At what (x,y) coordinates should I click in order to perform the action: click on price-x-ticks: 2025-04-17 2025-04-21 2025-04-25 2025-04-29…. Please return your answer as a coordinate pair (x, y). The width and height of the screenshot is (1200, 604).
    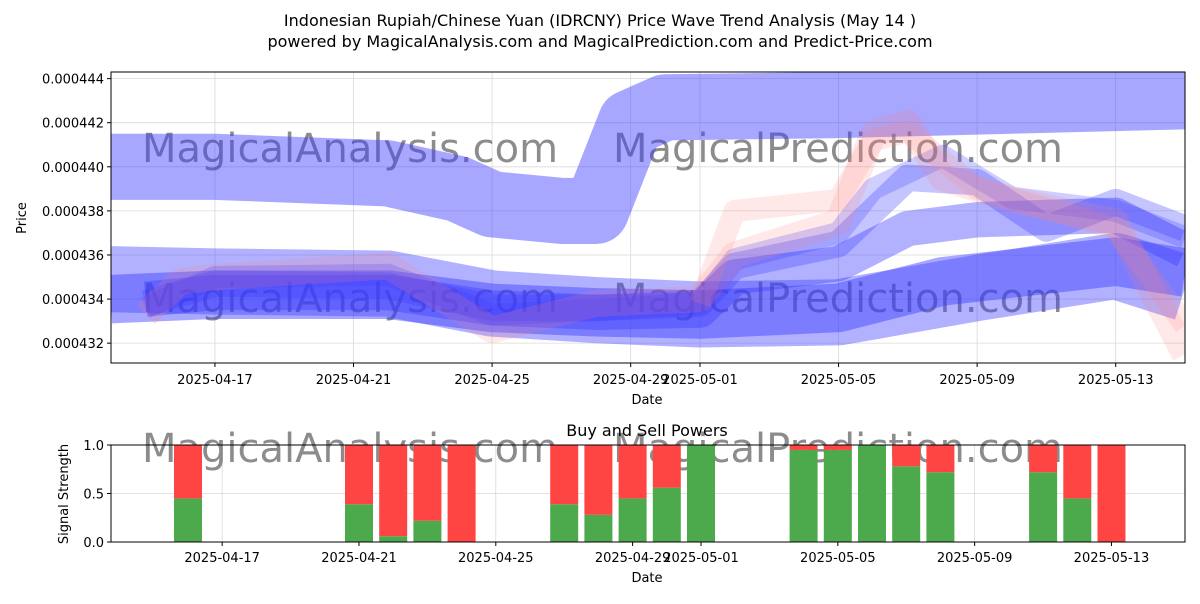
    Looking at the image, I should click on (665, 375).